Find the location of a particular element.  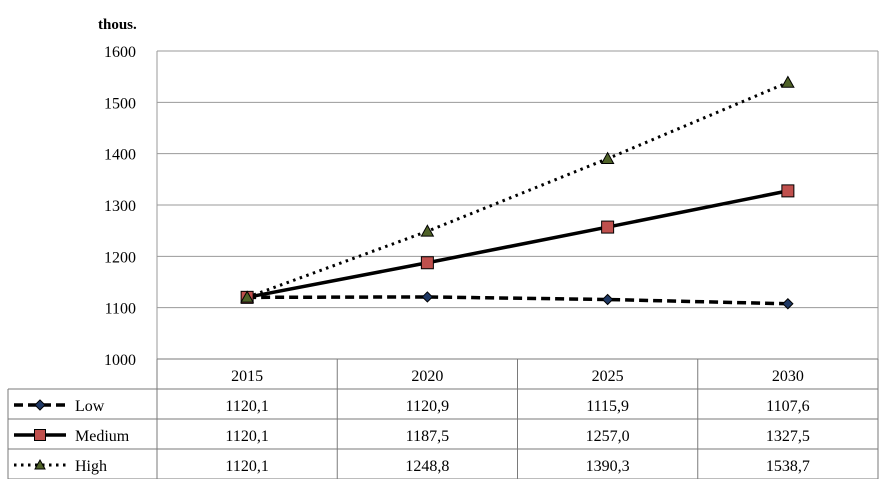

y-tick-label: 1300 is located at coordinates (120, 206).